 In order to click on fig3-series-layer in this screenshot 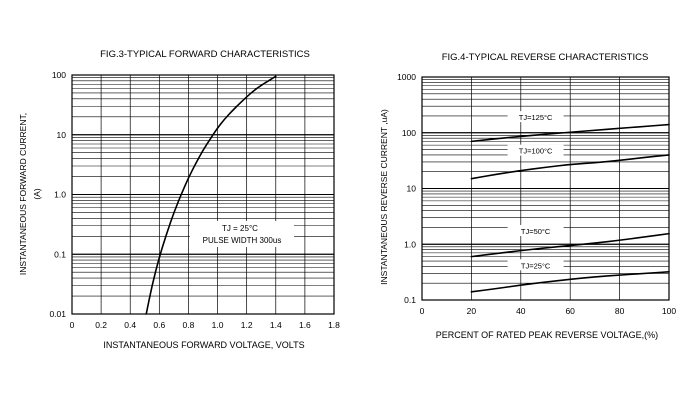, I will do `click(211, 195)`.